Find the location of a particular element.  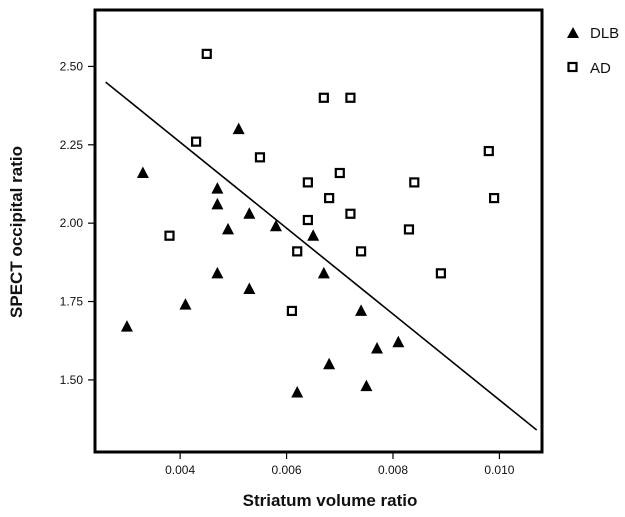

y-tick-label: 1.75 is located at coordinates (72, 302).